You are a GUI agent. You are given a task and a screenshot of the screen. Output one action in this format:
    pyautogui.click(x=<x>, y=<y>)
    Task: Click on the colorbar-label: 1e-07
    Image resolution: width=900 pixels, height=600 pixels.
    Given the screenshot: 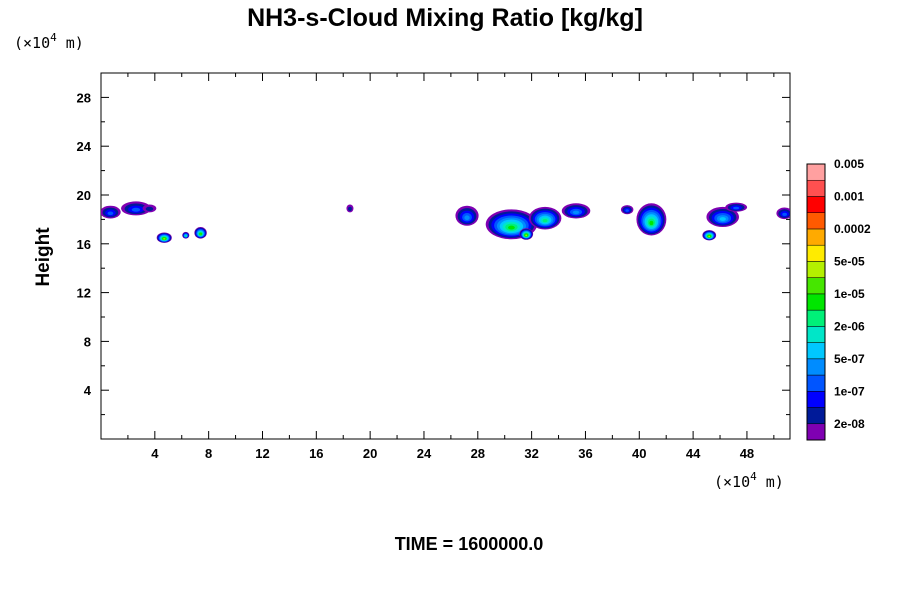 What is the action you would take?
    pyautogui.click(x=849, y=391)
    